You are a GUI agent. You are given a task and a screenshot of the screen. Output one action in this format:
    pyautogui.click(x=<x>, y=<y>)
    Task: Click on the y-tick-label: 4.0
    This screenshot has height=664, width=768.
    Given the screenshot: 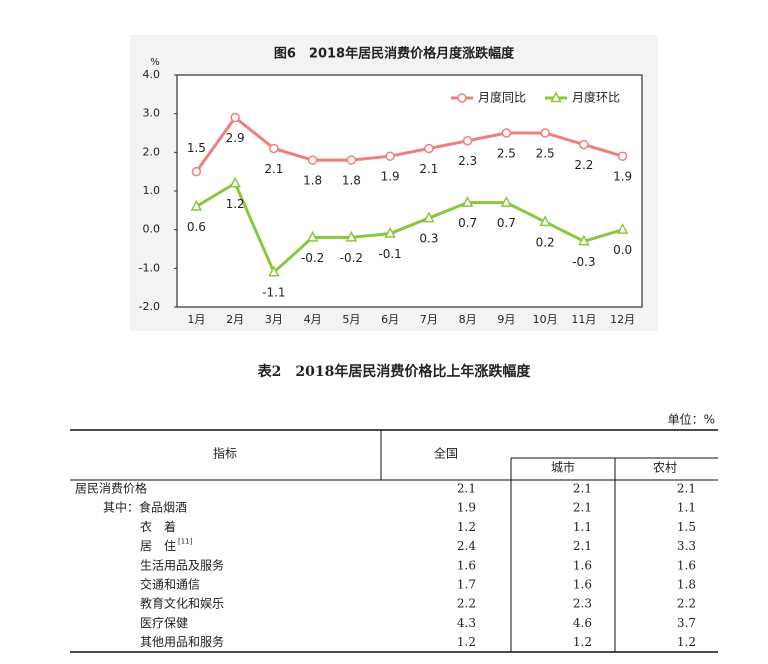 What is the action you would take?
    pyautogui.click(x=152, y=74)
    